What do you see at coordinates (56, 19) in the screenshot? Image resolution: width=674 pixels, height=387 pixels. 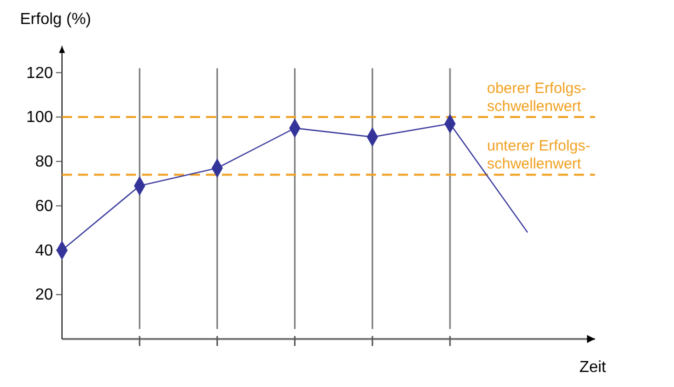 I see `y-axis-title: Erfolg (%)` at bounding box center [56, 19].